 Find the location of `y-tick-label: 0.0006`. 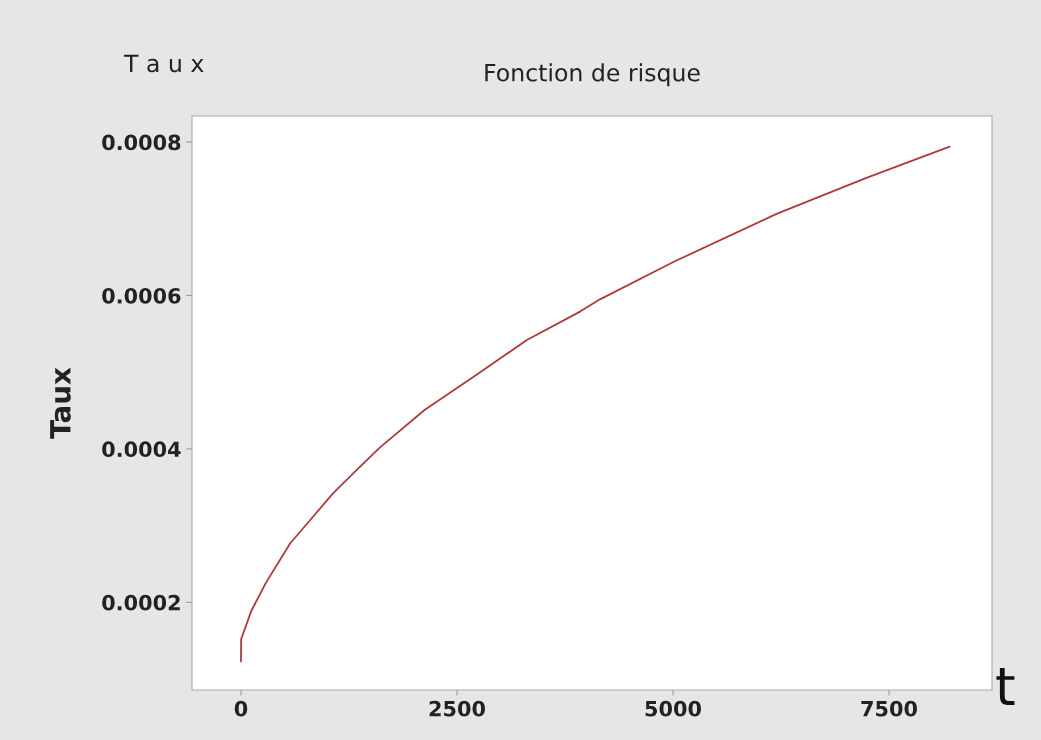

y-tick-label: 0.0006 is located at coordinates (141, 295).